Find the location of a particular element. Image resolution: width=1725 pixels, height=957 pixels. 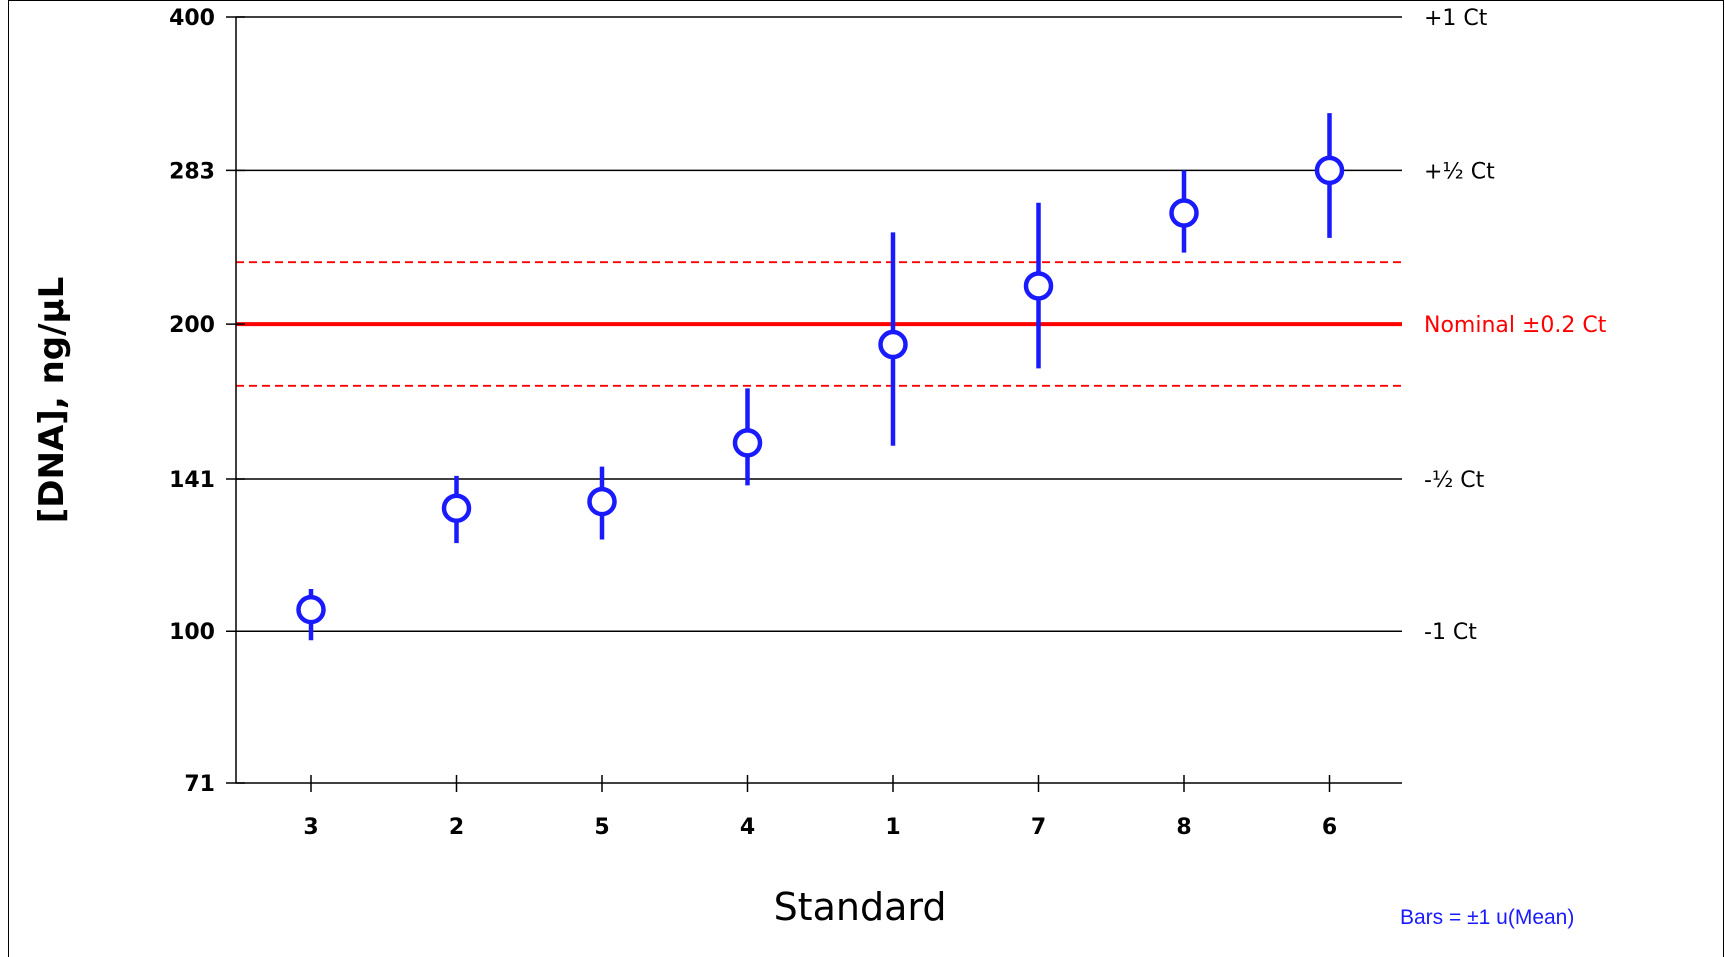

x-tick-label: 6 is located at coordinates (1329, 827).